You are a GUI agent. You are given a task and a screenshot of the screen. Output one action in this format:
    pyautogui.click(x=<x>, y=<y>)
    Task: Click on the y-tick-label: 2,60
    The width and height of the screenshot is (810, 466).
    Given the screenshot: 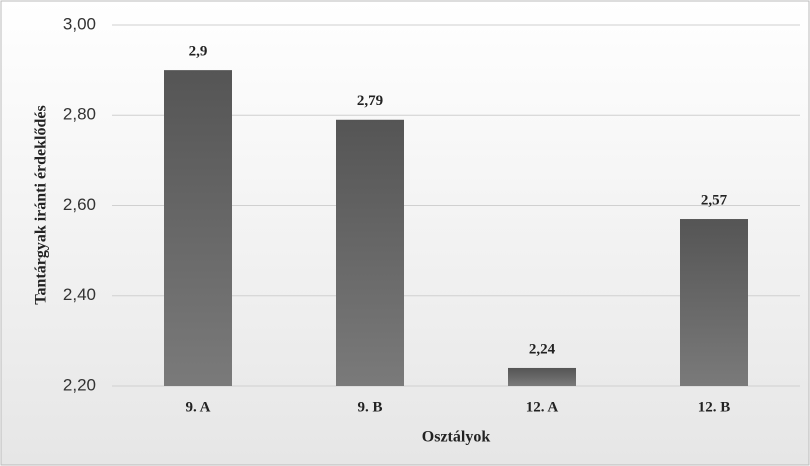 What is the action you would take?
    pyautogui.click(x=79, y=204)
    